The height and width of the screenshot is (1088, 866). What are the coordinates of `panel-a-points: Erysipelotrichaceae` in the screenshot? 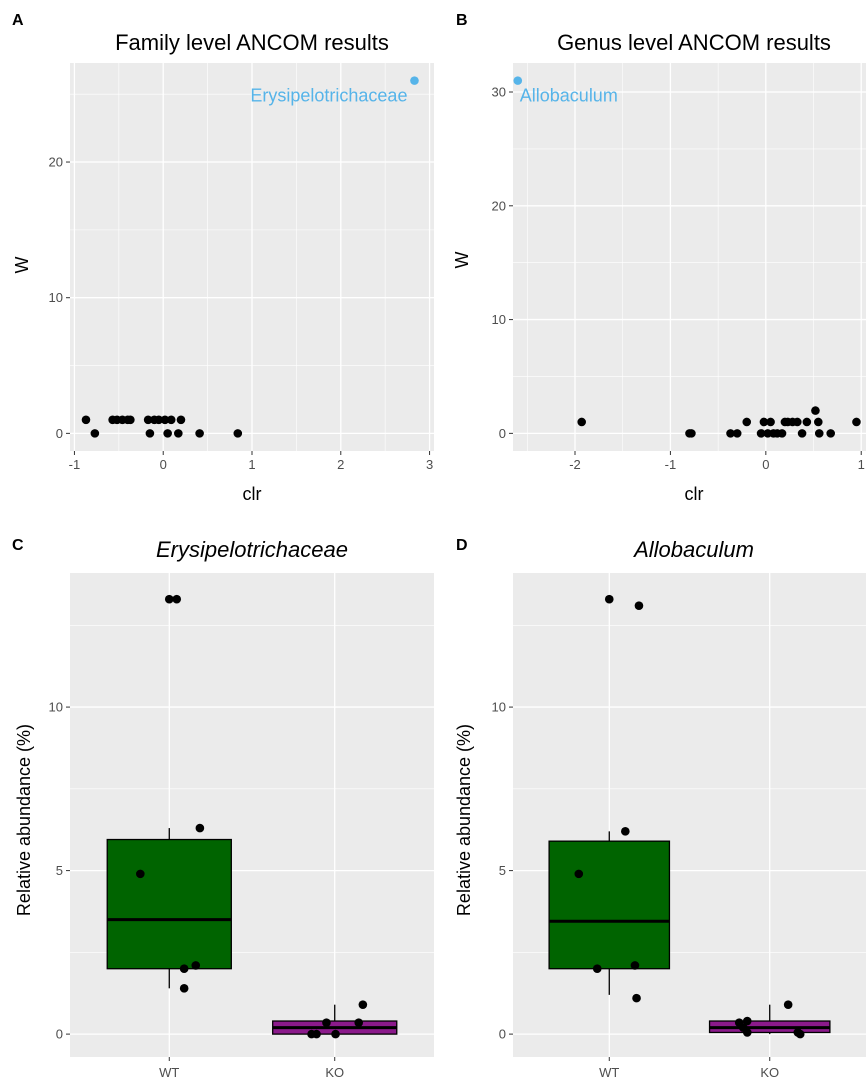 It's located at (250, 257).